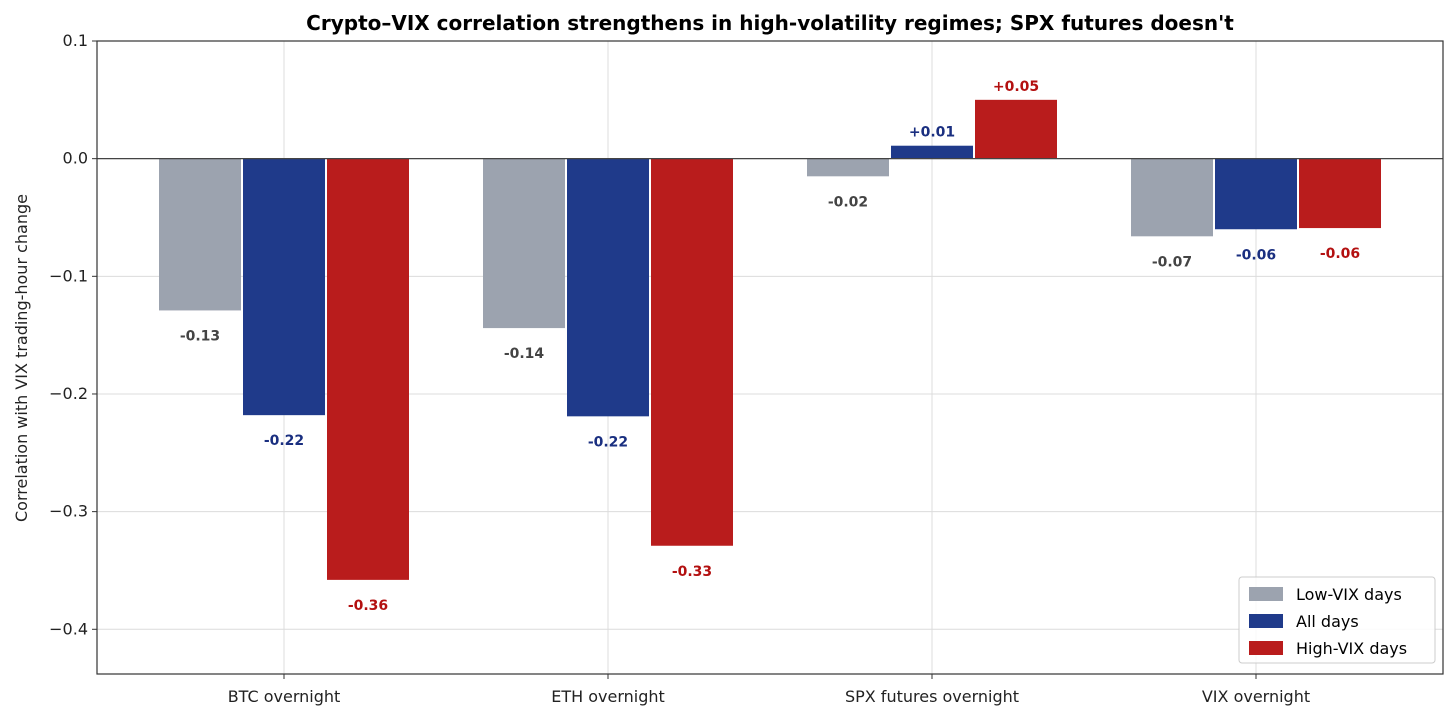 This screenshot has height=719, width=1456. I want to click on data-label: -0.36, so click(368, 606).